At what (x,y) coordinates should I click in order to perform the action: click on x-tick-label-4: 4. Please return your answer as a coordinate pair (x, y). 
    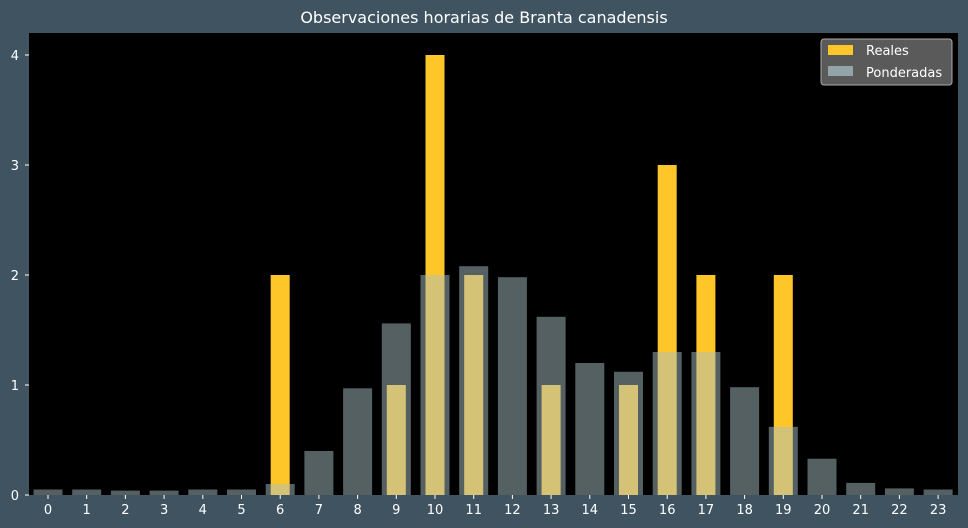
    Looking at the image, I should click on (203, 510).